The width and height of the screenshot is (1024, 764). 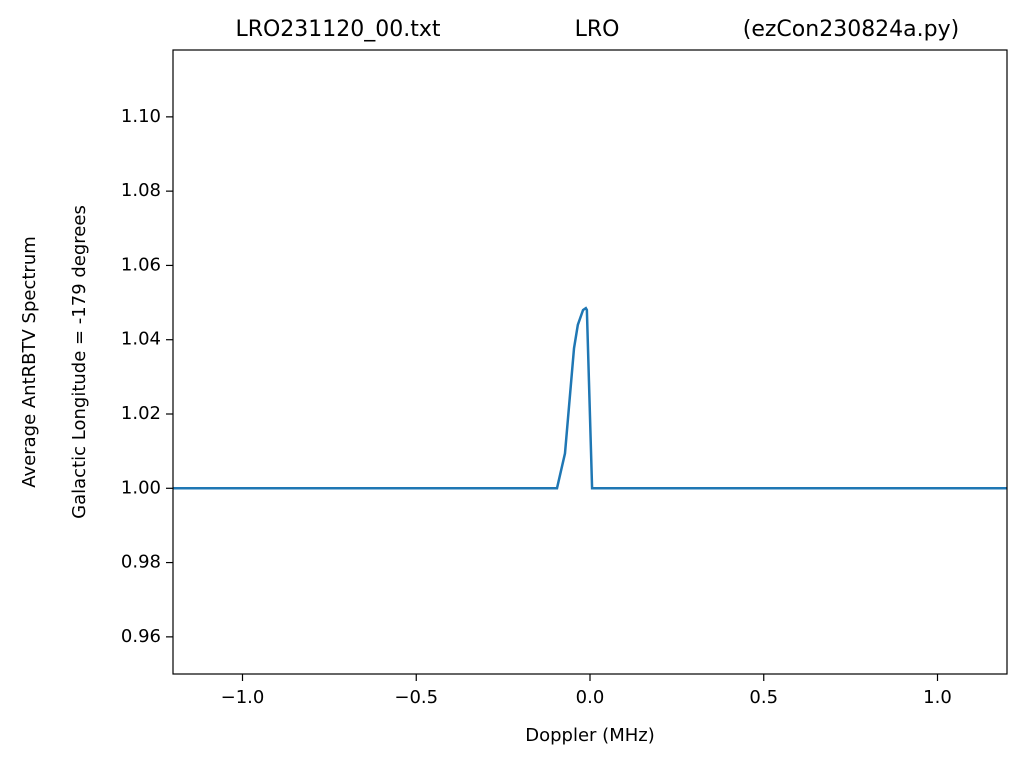 I want to click on x-axis-label: Doppler (MHz), so click(x=589, y=735).